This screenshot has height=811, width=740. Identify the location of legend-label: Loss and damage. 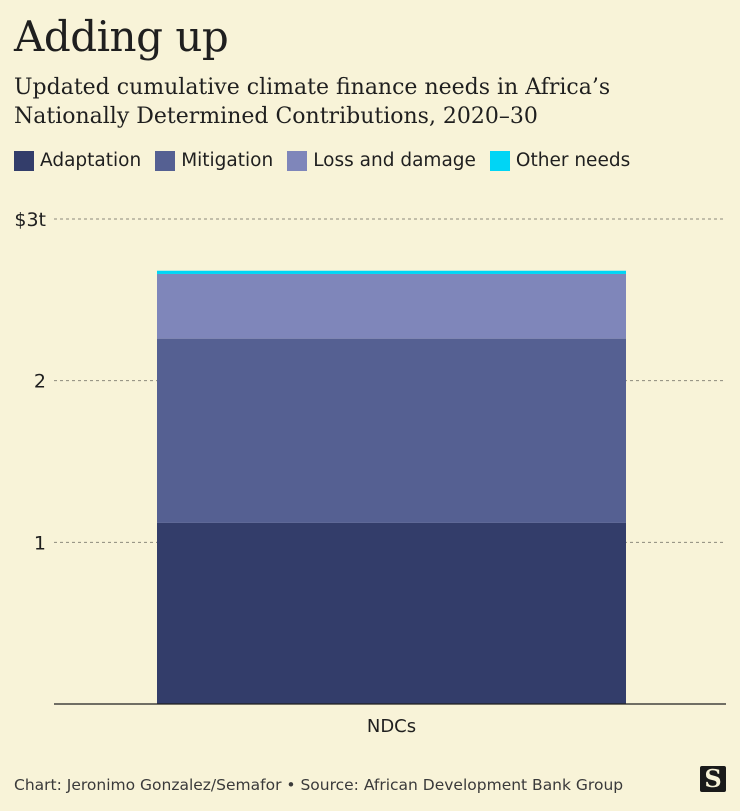
(394, 160).